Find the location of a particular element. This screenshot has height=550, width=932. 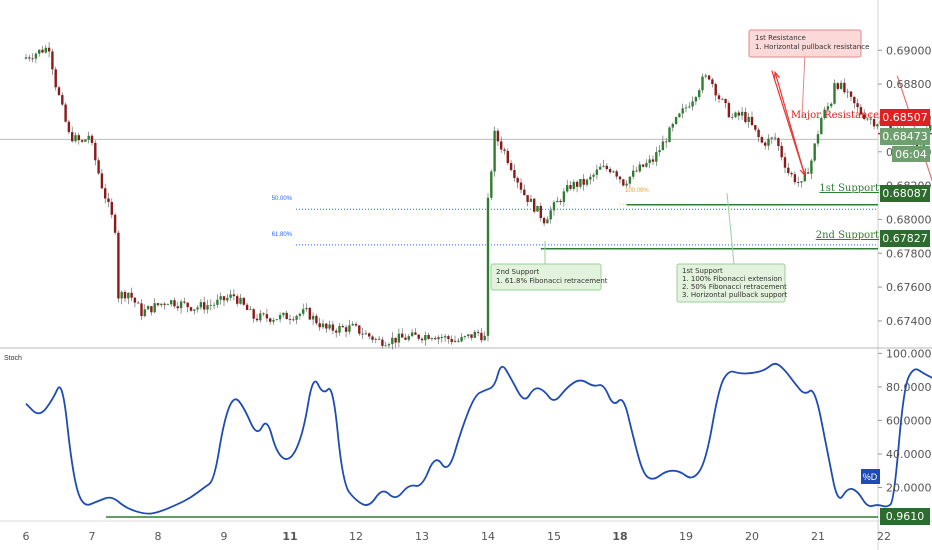

time-tick-label: 15 is located at coordinates (554, 536).